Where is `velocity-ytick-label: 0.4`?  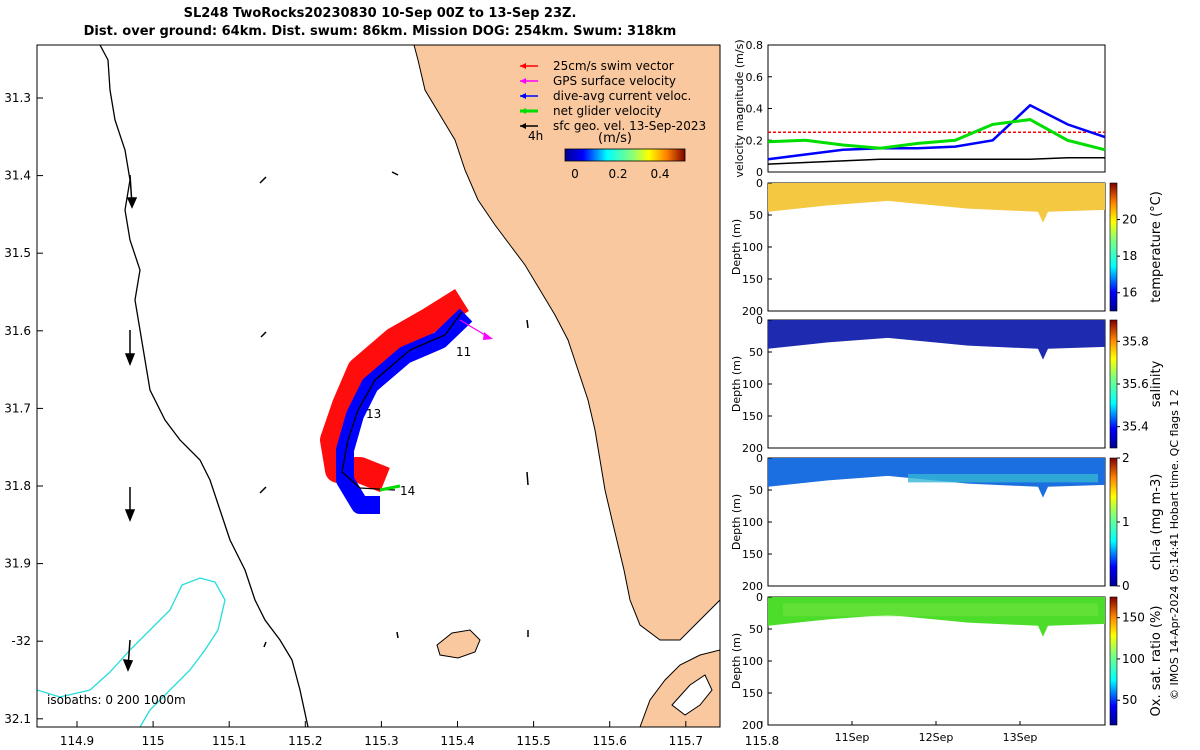 velocity-ytick-label: 0.4 is located at coordinates (755, 109).